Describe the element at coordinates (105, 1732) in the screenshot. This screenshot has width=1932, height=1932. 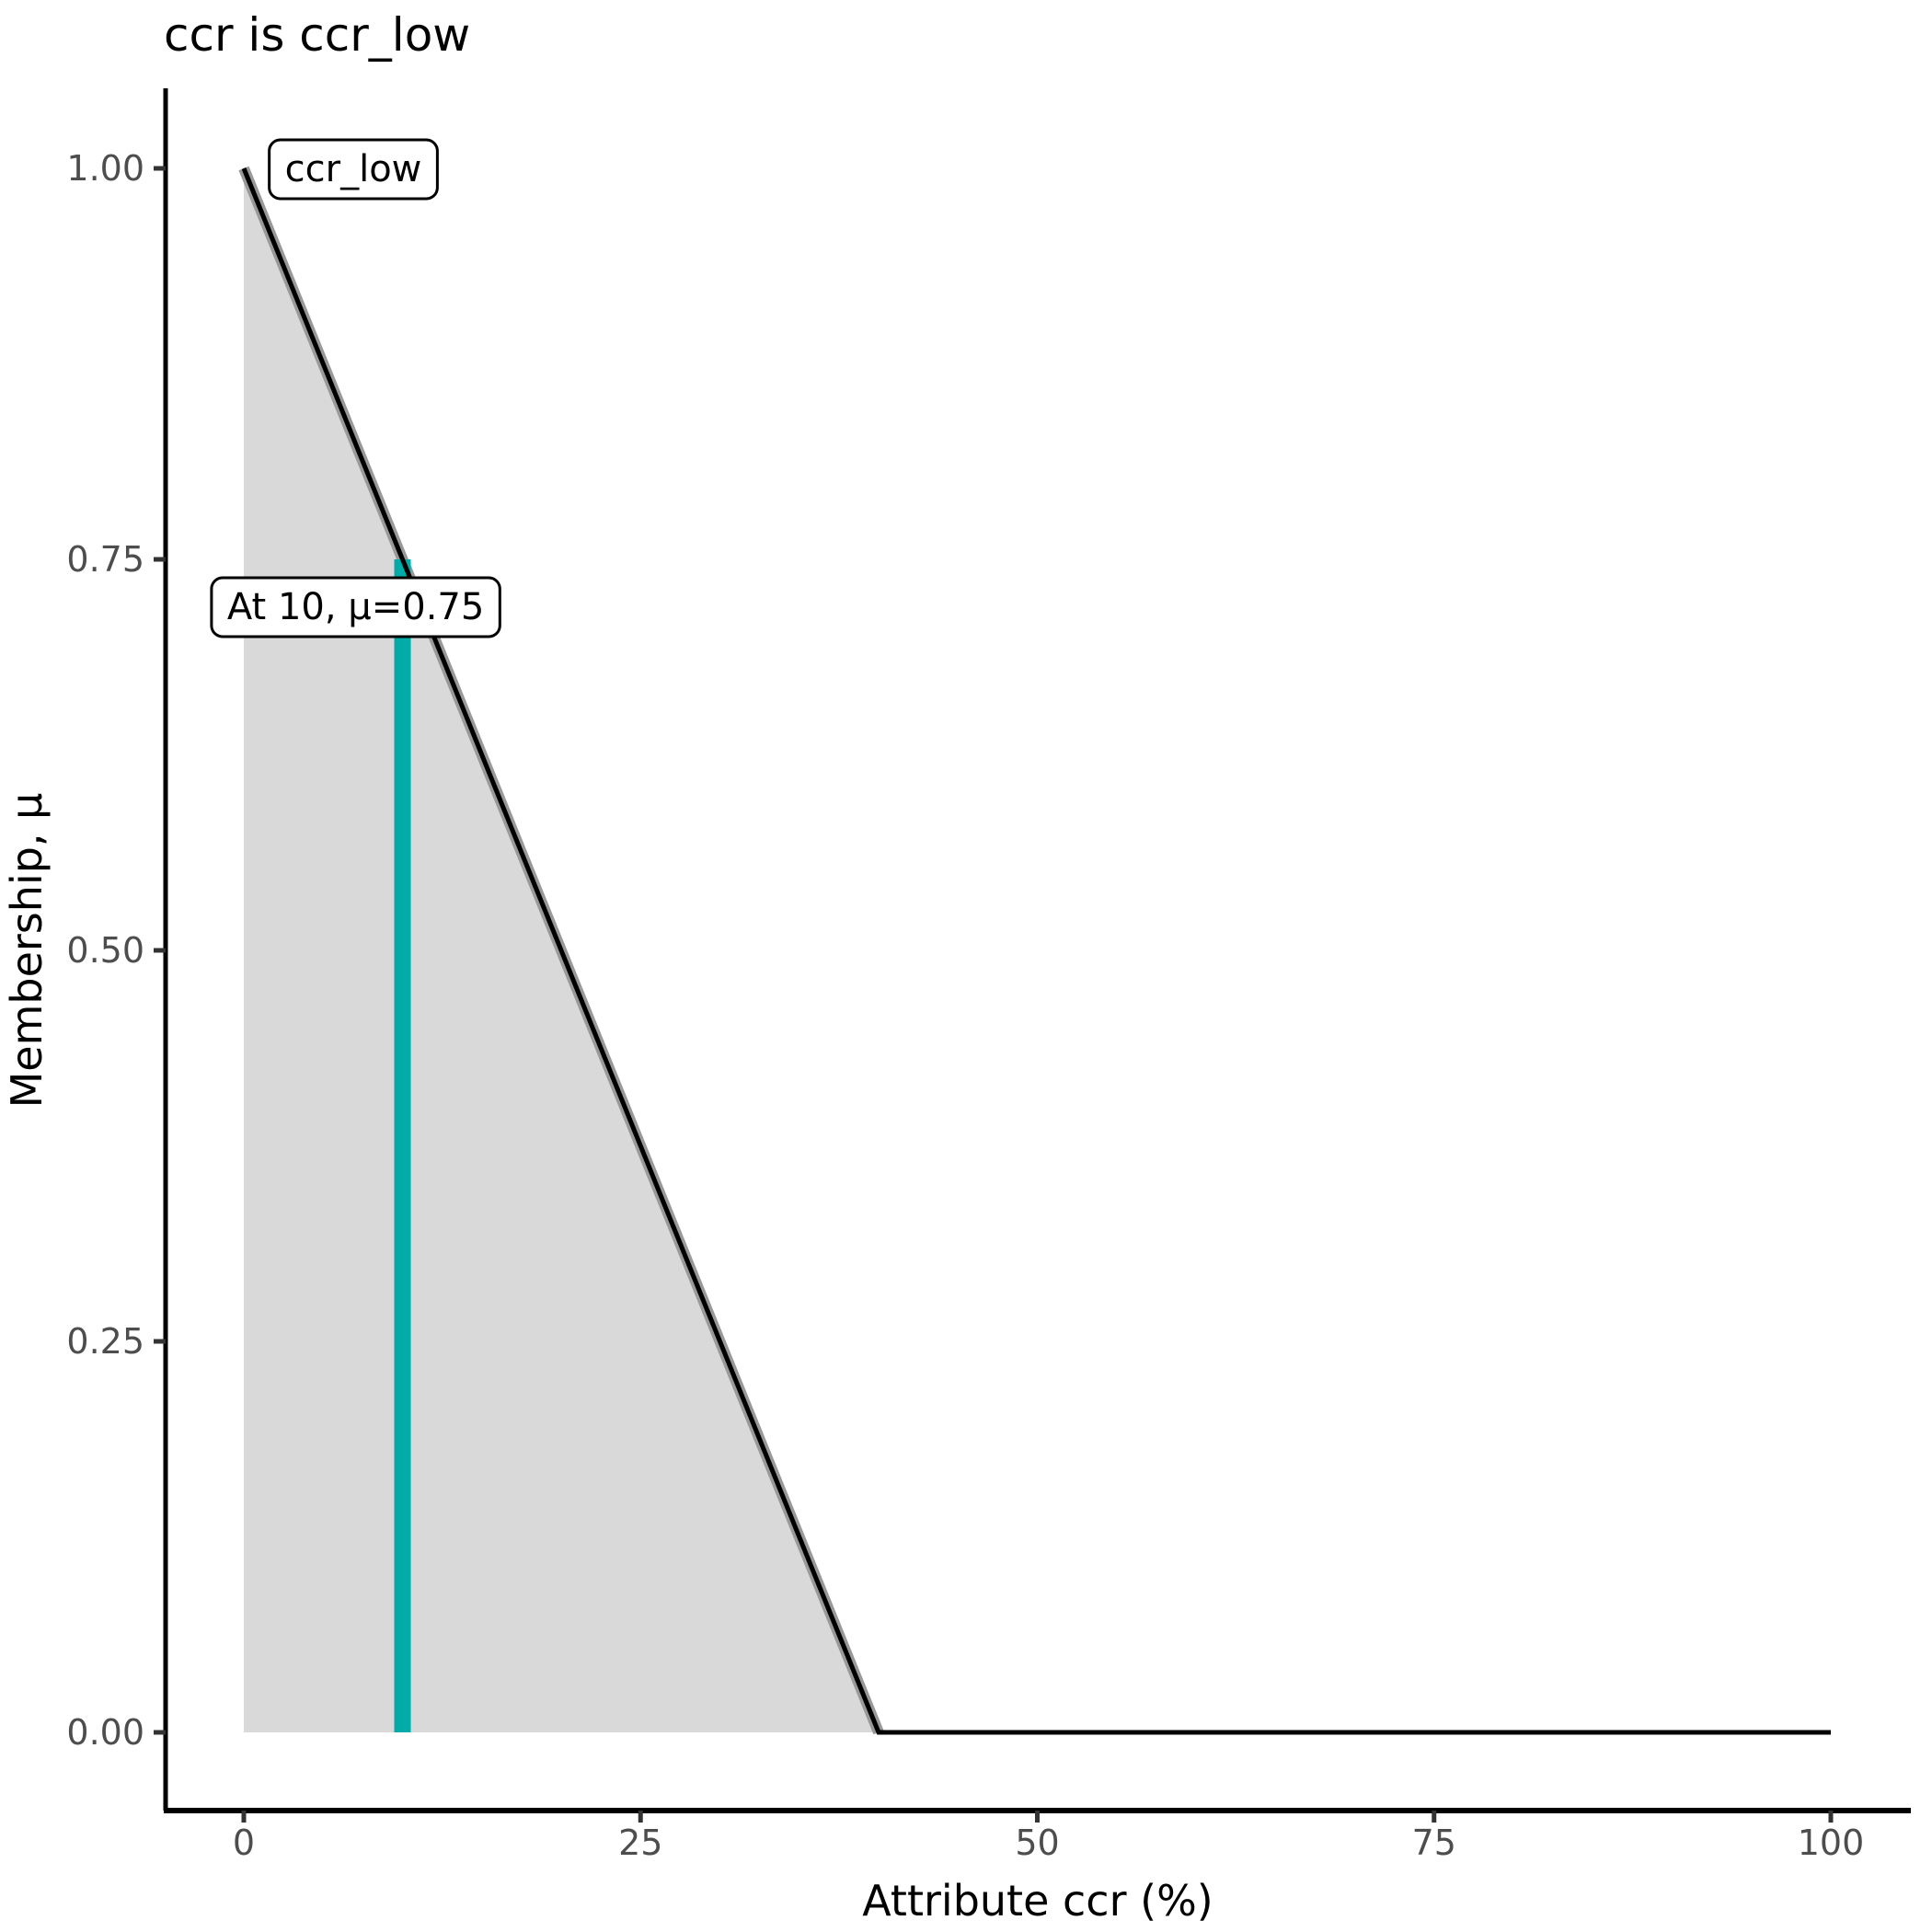
I see `y-tick-label: 0.00` at that location.